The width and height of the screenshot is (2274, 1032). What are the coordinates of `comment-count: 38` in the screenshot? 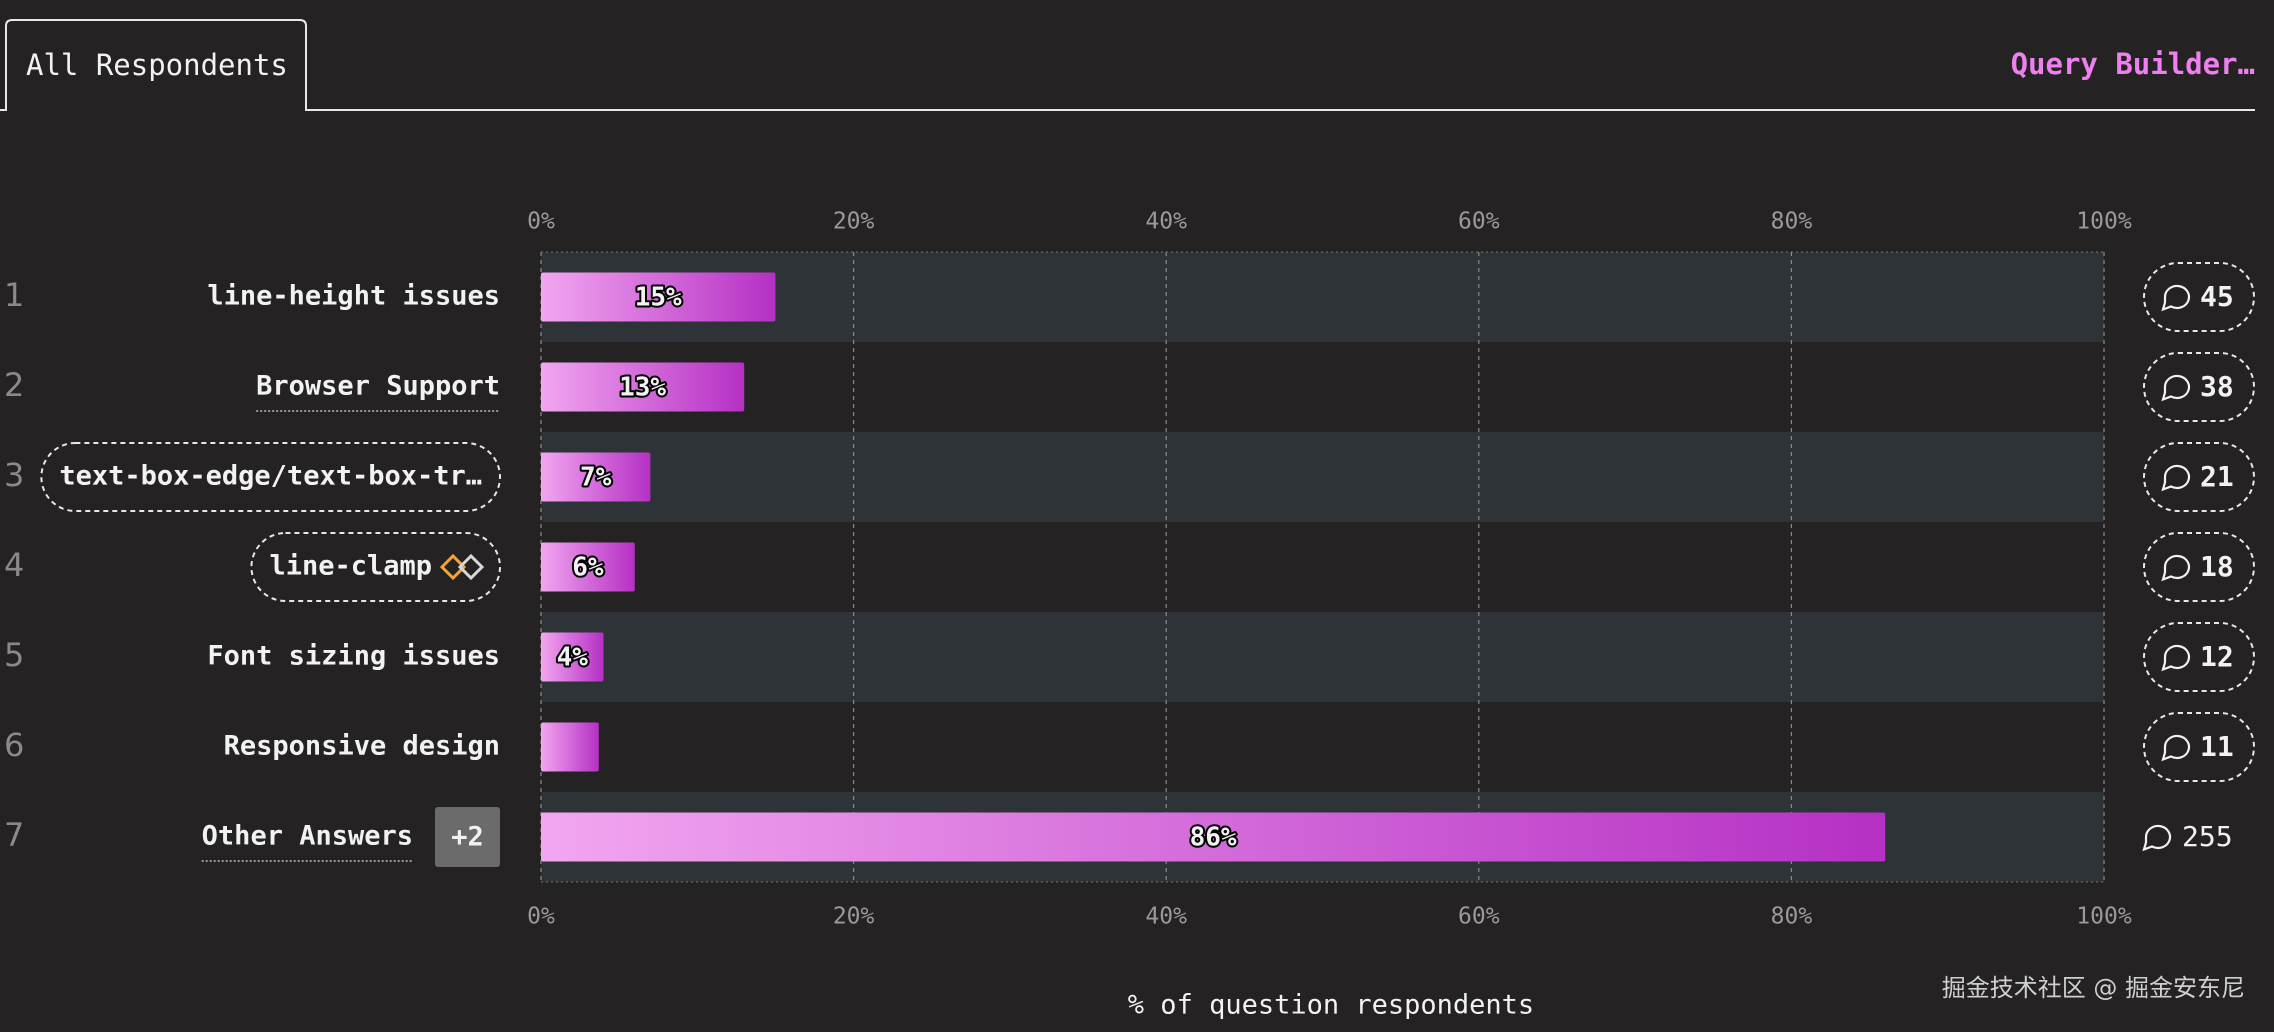 It's located at (2217, 386).